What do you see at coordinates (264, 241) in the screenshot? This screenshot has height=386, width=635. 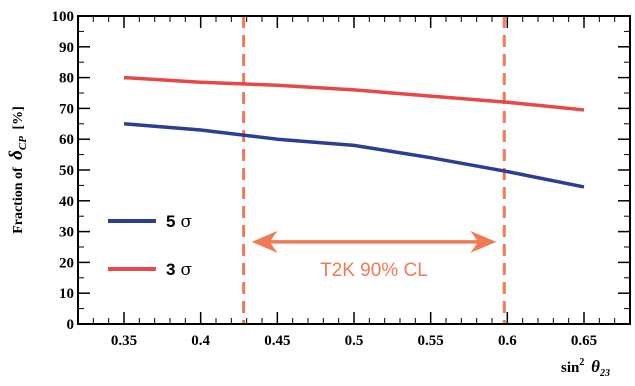 I see `annotation-arrow-left-head` at bounding box center [264, 241].